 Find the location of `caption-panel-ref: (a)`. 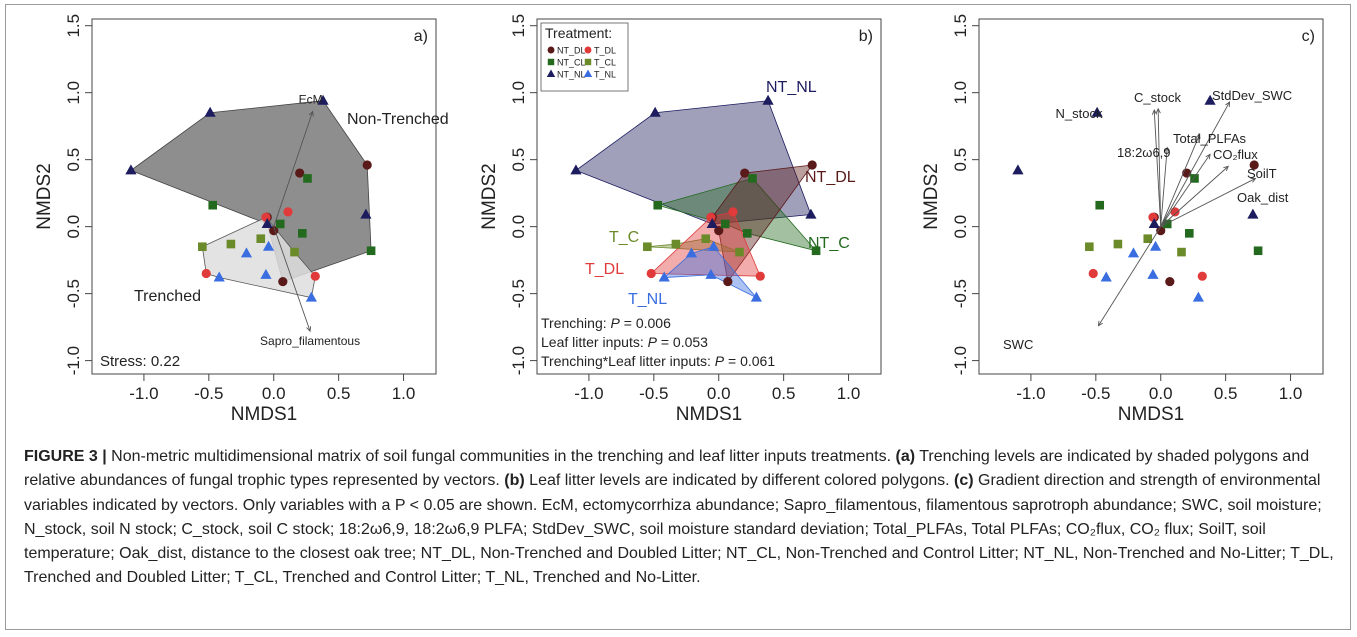

caption-panel-ref: (a) is located at coordinates (905, 456).